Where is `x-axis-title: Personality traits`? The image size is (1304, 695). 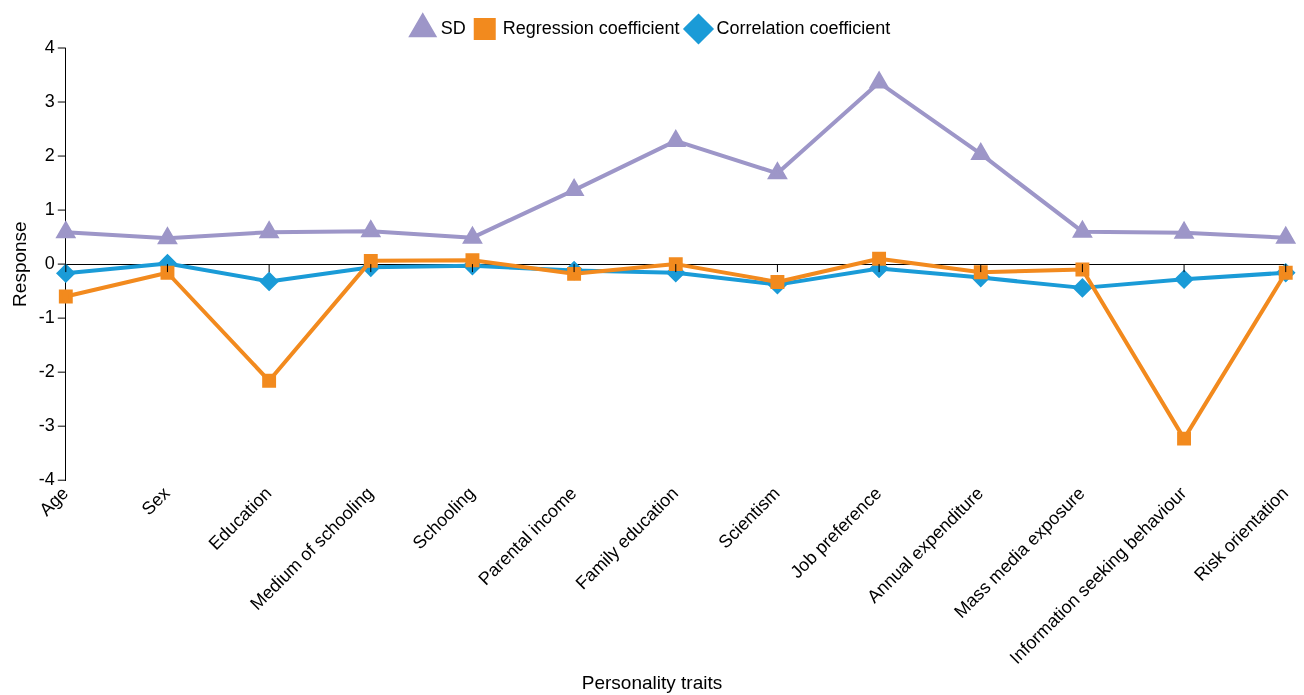 x-axis-title: Personality traits is located at coordinates (652, 683).